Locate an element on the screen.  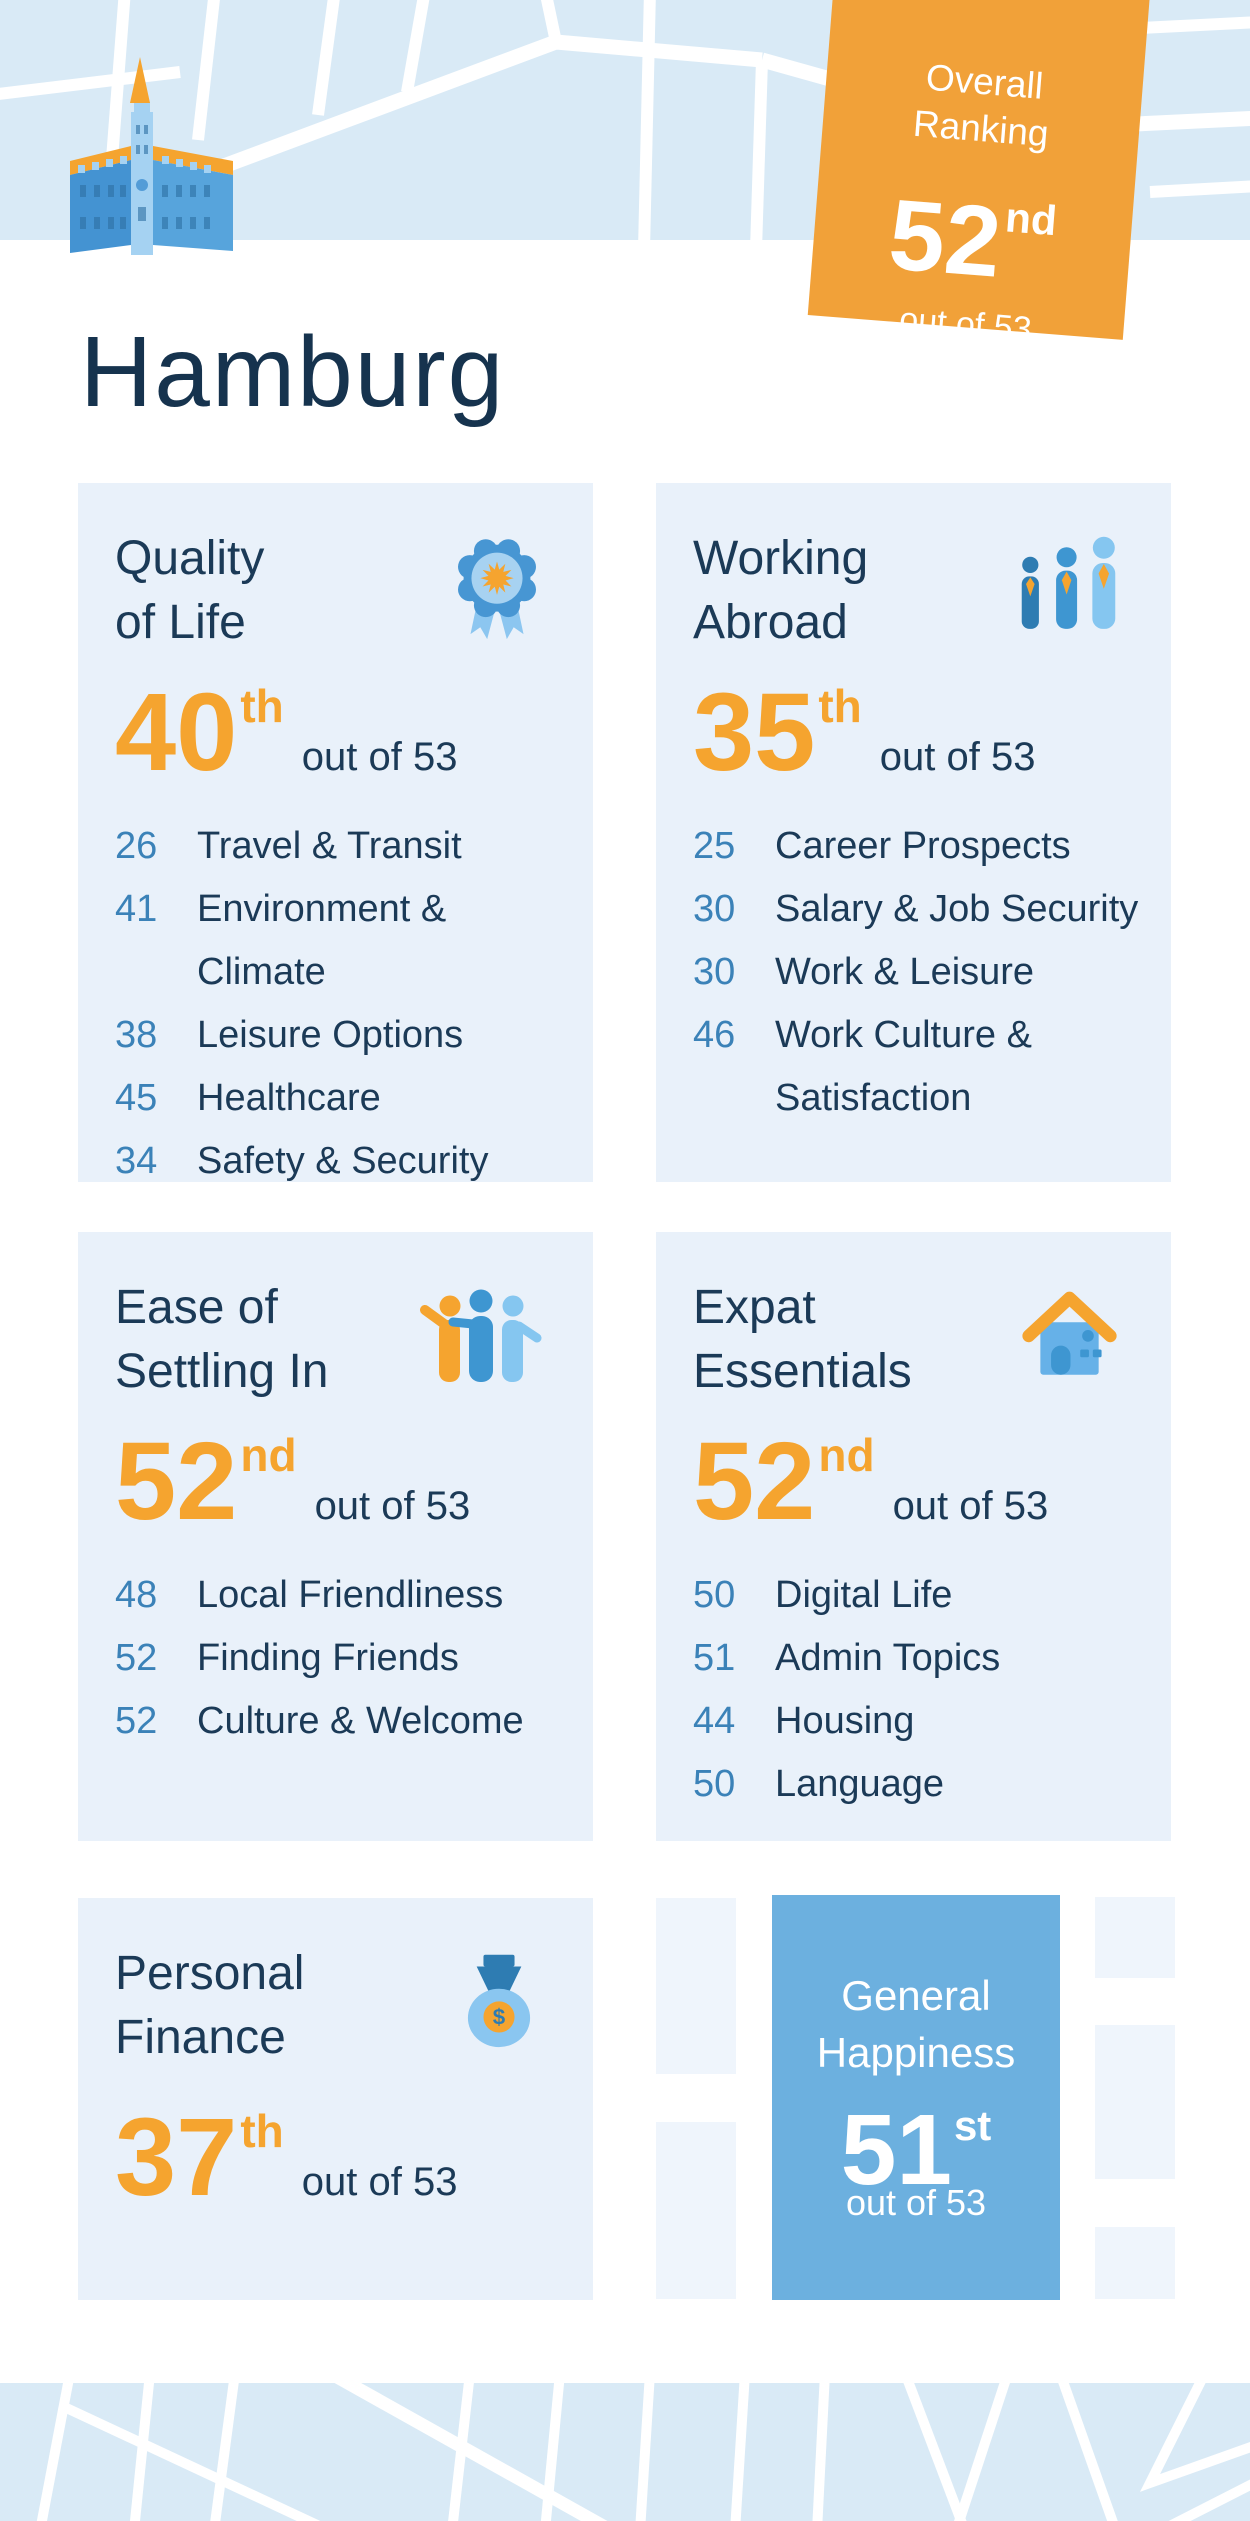
subscore-label: Culture & Welcome is located at coordinates (360, 1721).